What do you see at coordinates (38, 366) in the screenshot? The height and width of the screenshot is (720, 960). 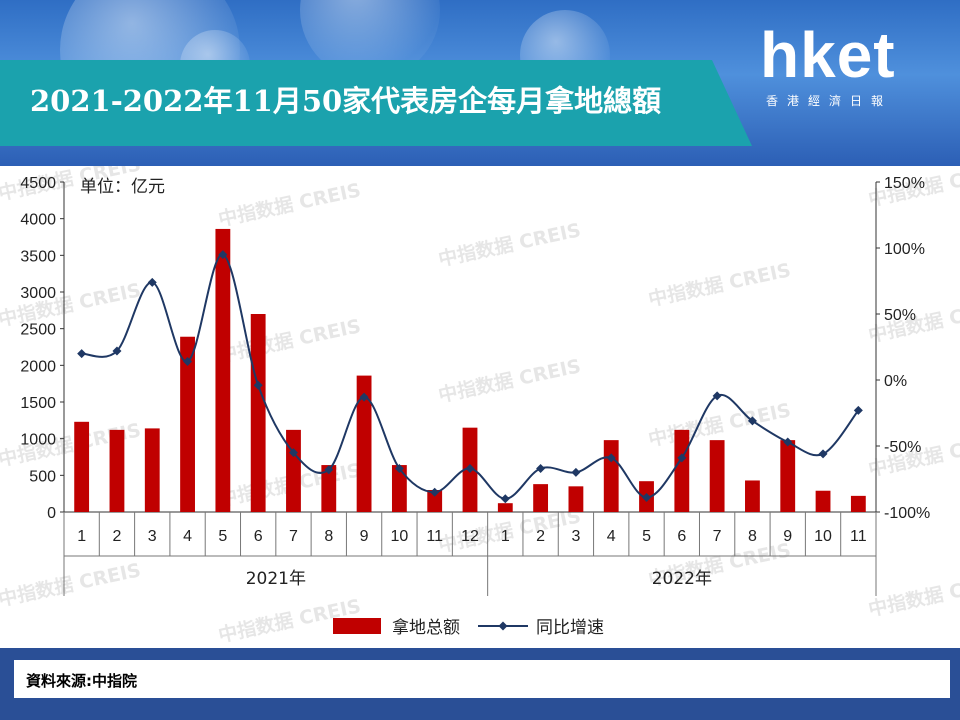 I see `y-tick-label-left: 2000` at bounding box center [38, 366].